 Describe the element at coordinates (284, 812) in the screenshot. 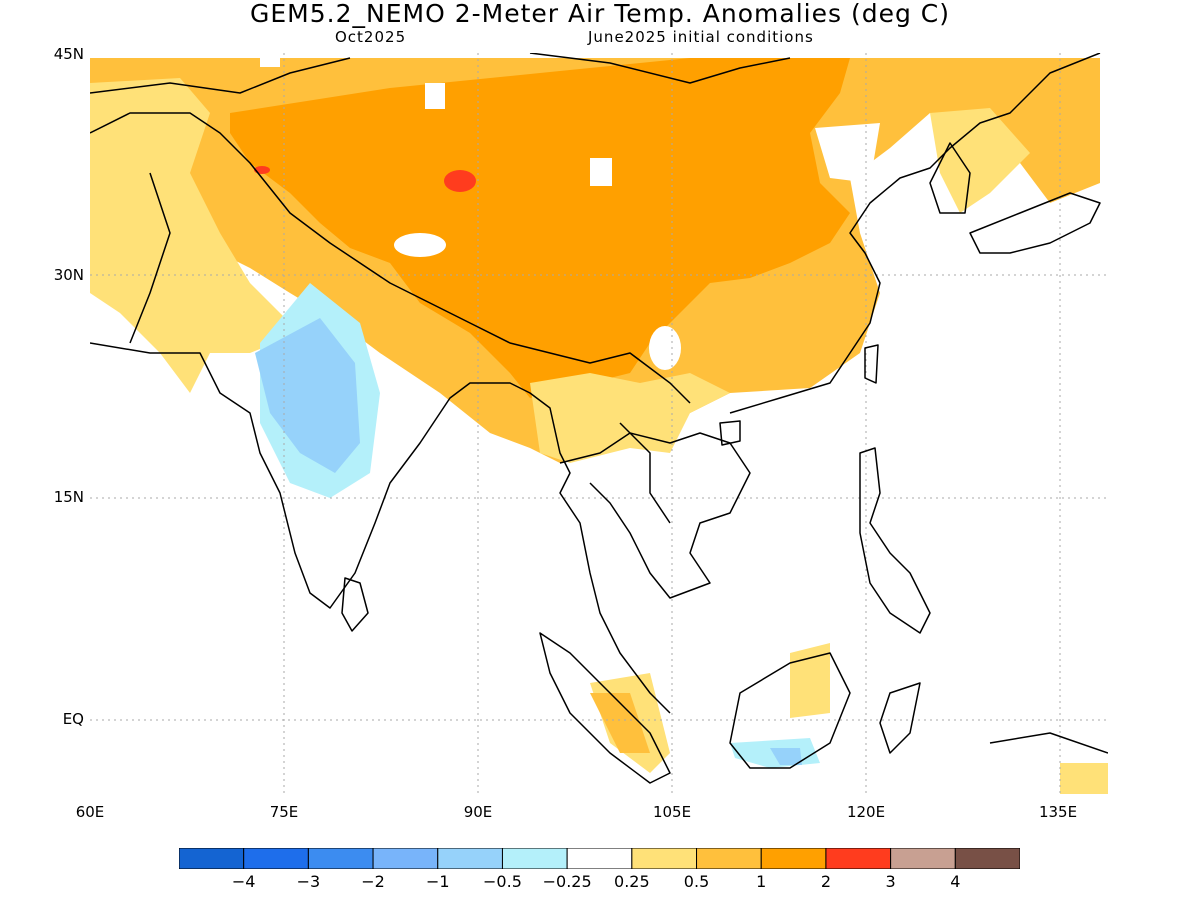

I see `lon-label-75e: 75E` at that location.